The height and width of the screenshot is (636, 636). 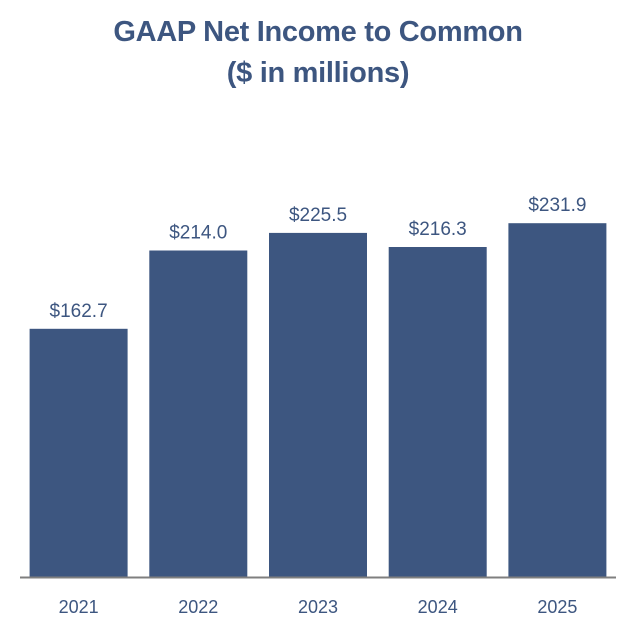 I want to click on data-label-2022: $214.0, so click(x=198, y=233).